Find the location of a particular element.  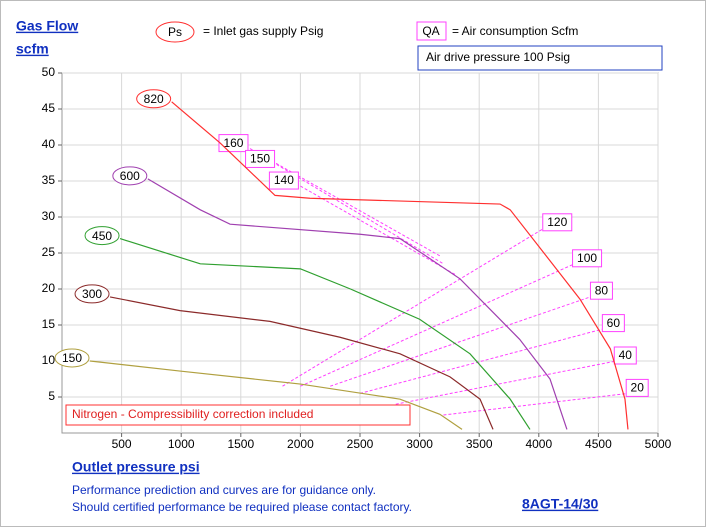

qa-label: 160 is located at coordinates (233, 143).